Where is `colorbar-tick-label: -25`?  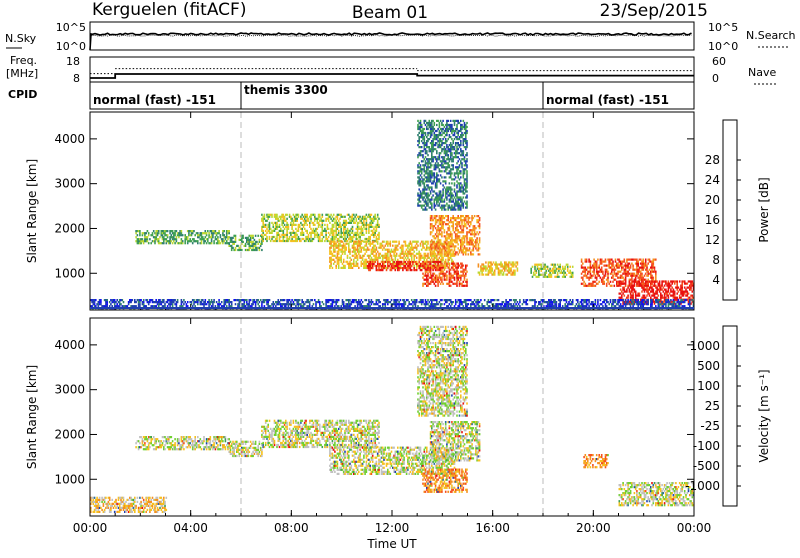
colorbar-tick-label: -25 is located at coordinates (710, 426).